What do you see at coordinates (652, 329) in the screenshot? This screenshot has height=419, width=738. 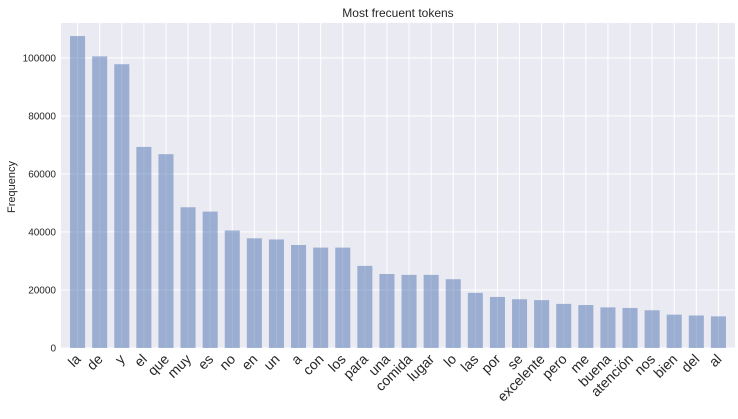 I see `bar-nos` at bounding box center [652, 329].